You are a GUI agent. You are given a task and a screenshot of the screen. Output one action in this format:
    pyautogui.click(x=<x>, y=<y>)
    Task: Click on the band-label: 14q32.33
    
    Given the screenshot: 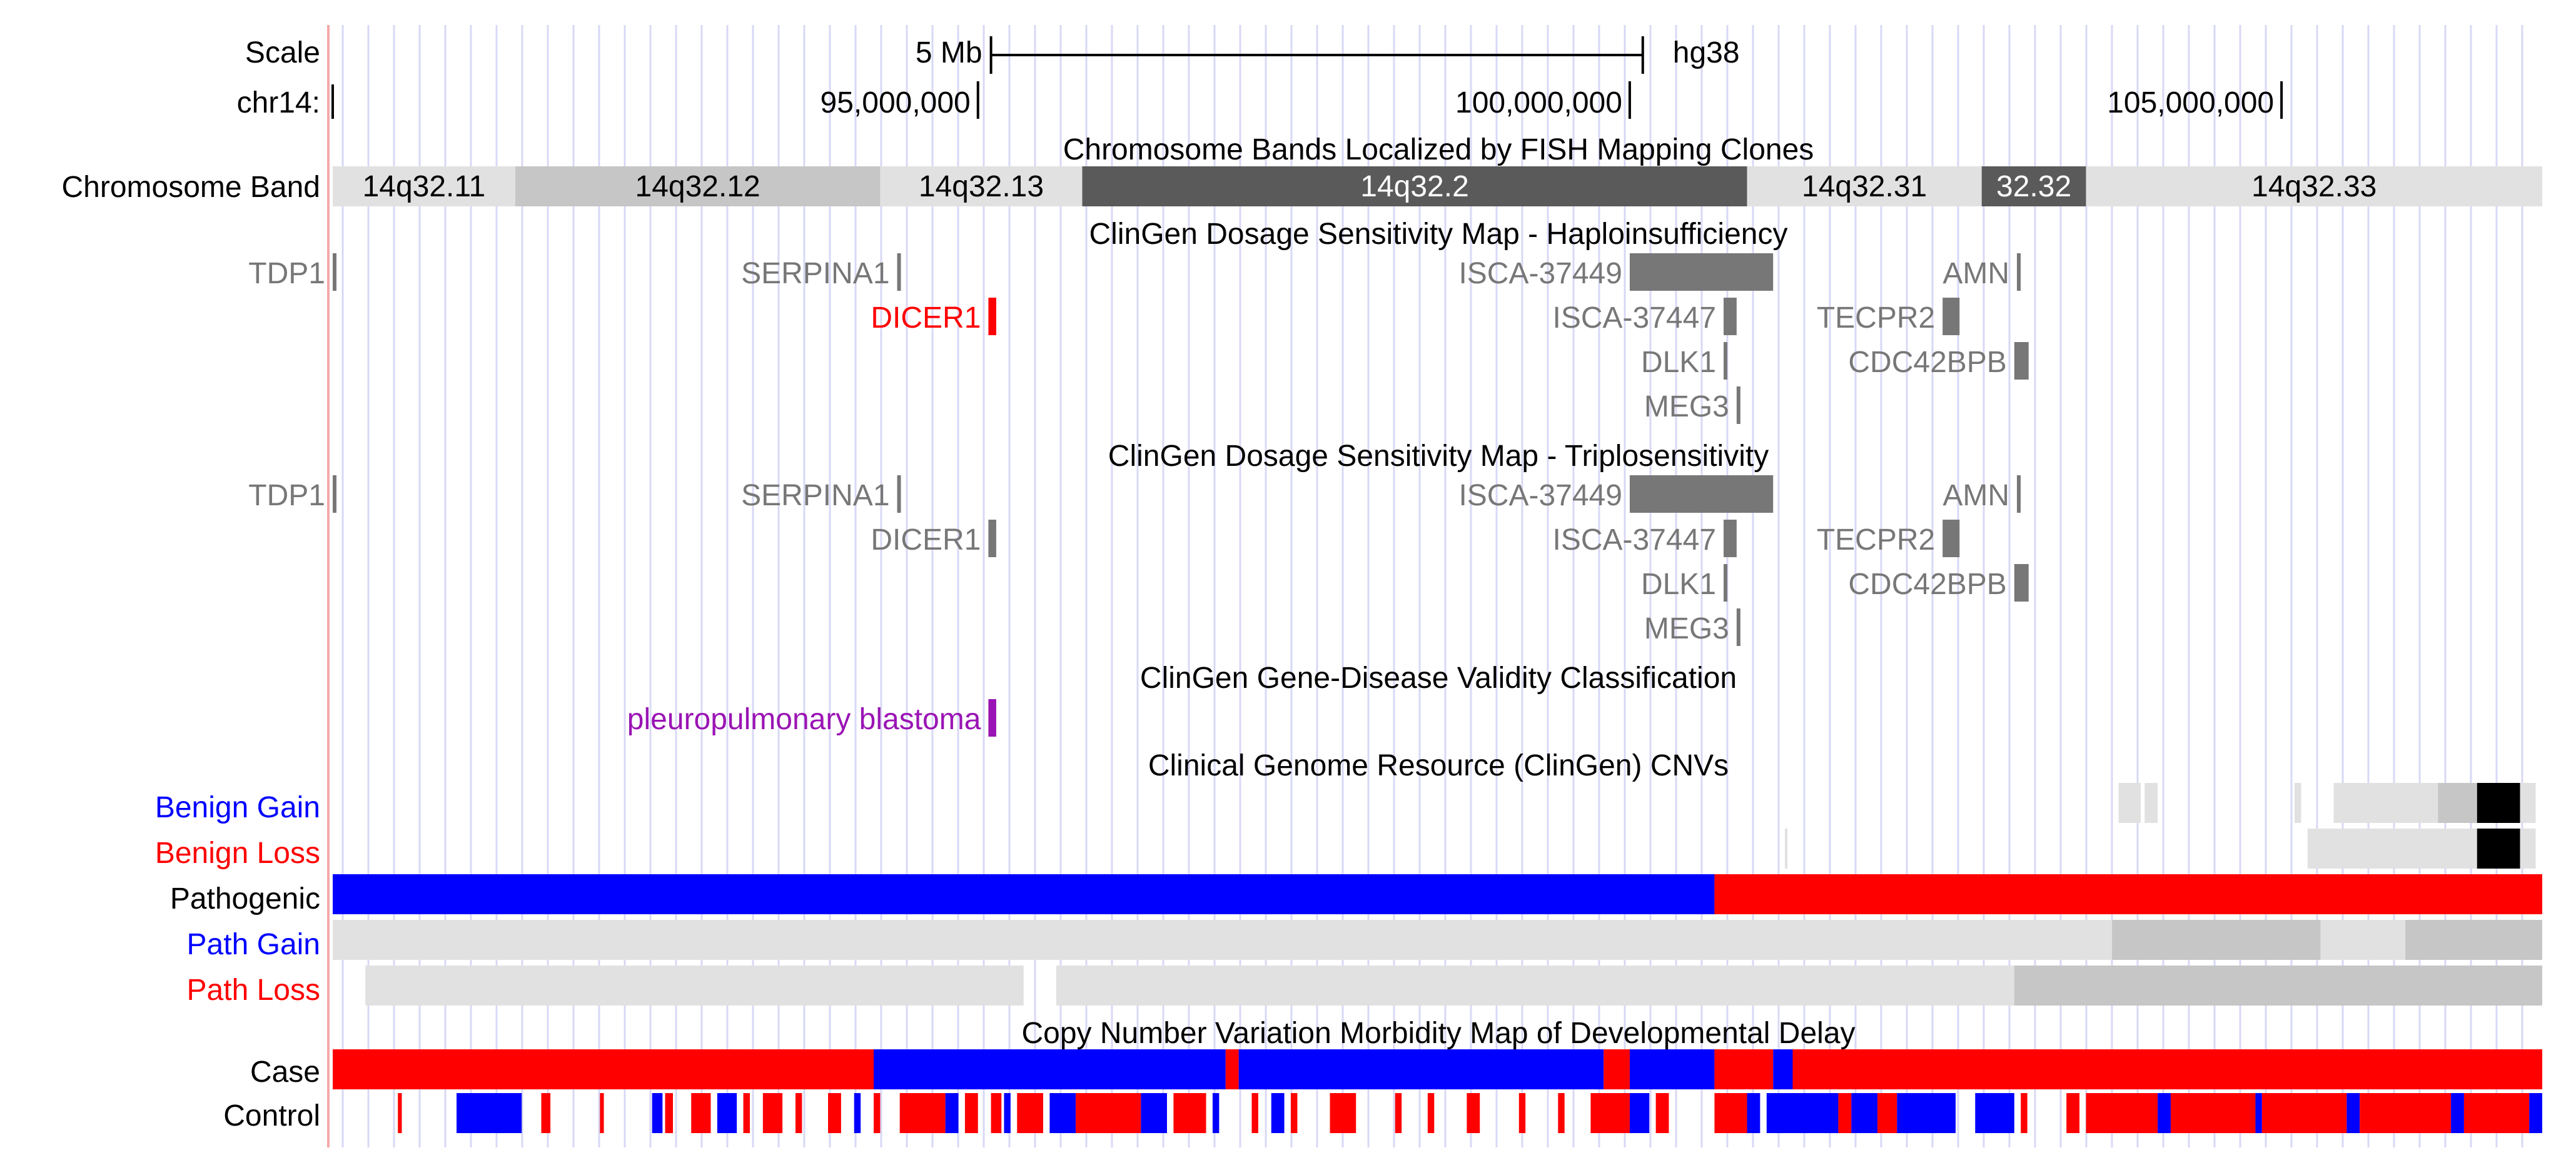 What is the action you would take?
    pyautogui.click(x=2313, y=186)
    